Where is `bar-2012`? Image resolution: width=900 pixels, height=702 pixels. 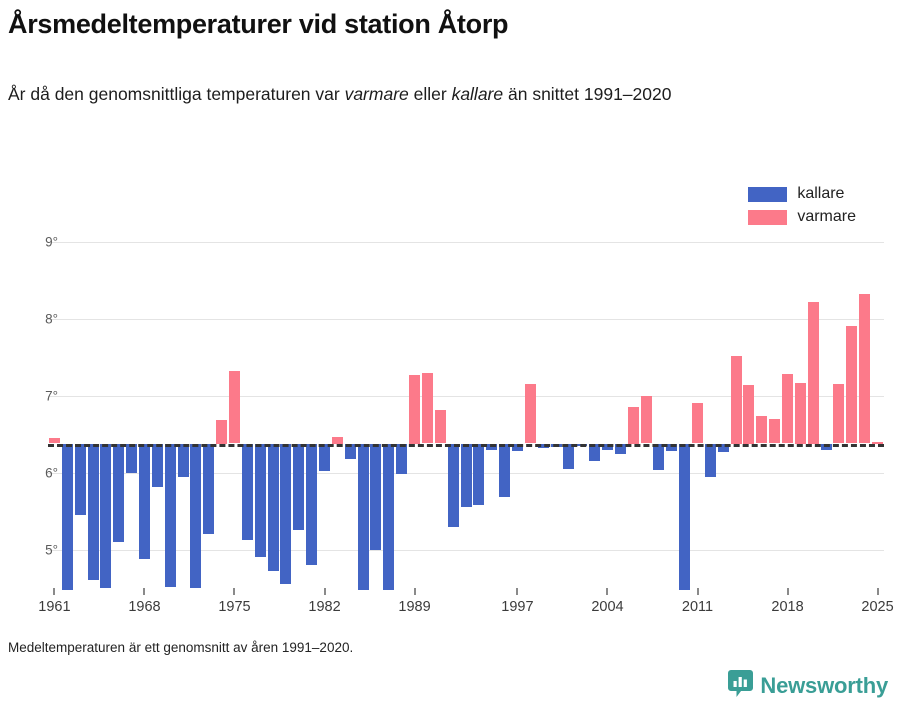
bar-2012 is located at coordinates (710, 460).